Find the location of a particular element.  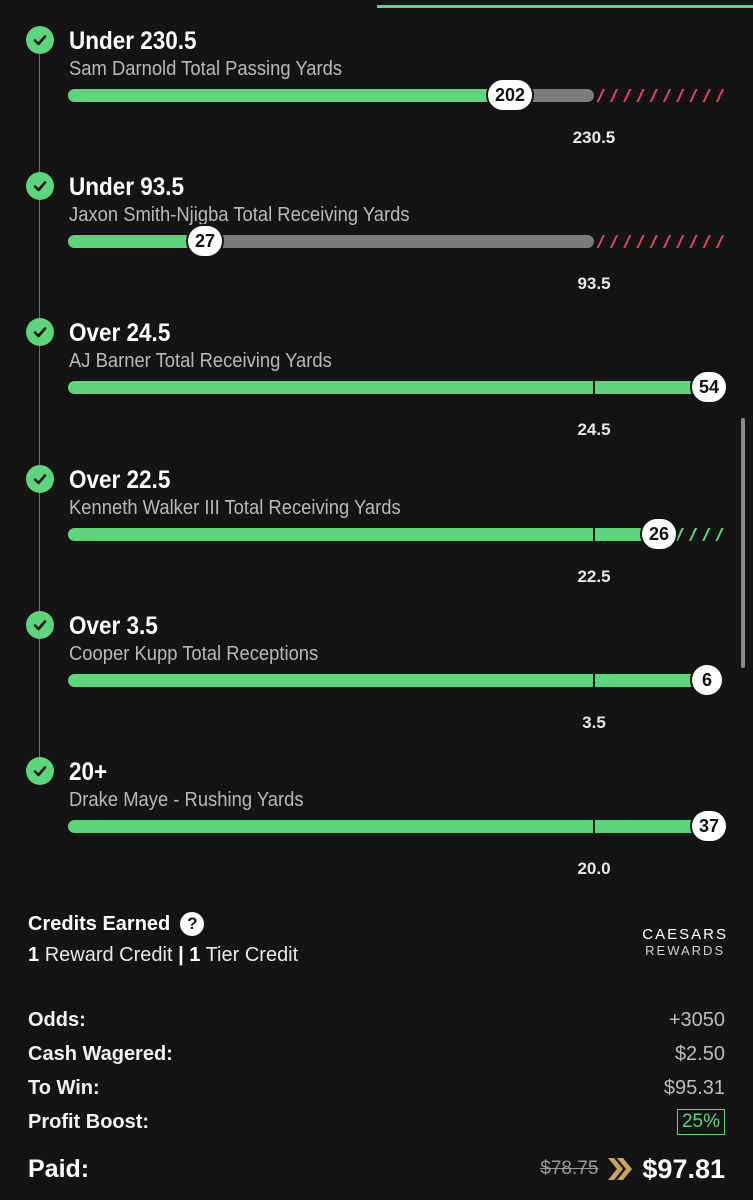

leg-title: Over 3.5 is located at coordinates (113, 626).